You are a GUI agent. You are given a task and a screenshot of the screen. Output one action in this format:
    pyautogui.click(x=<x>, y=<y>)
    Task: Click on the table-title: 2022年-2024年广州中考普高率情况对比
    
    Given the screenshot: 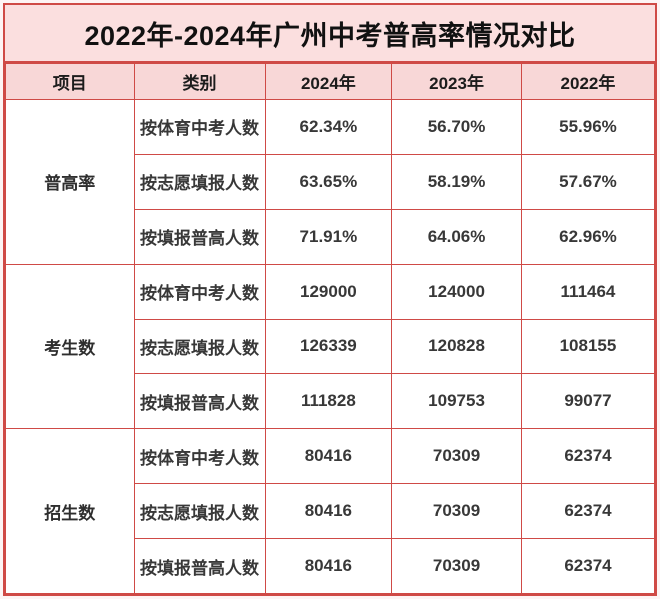 What is the action you would take?
    pyautogui.click(x=330, y=34)
    